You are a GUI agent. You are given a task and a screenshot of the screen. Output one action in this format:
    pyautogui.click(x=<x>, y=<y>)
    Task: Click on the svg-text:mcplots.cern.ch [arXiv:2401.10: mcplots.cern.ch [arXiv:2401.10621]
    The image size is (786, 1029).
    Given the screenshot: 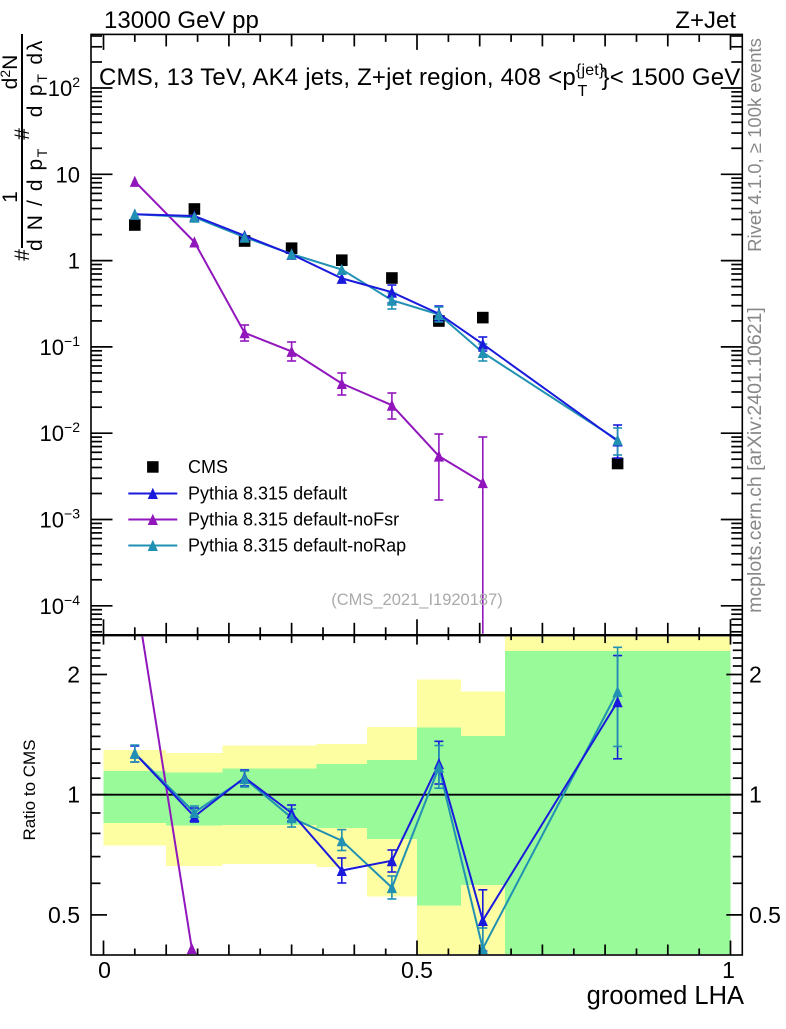 What is the action you would take?
    pyautogui.click(x=755, y=460)
    